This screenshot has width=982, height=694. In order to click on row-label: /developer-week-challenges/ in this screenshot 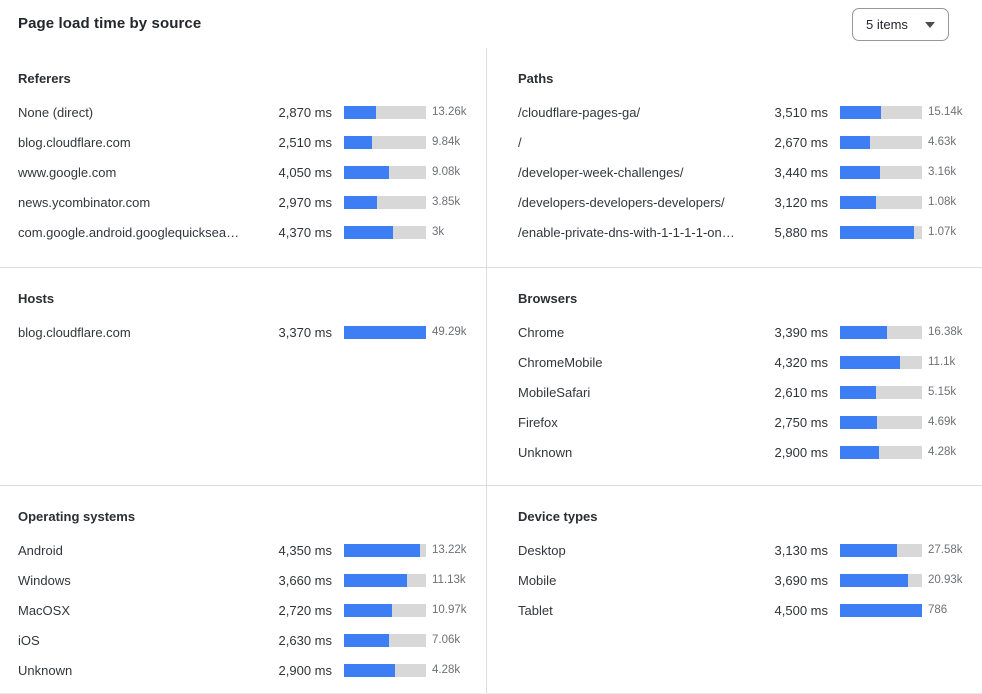, I will do `click(601, 172)`.